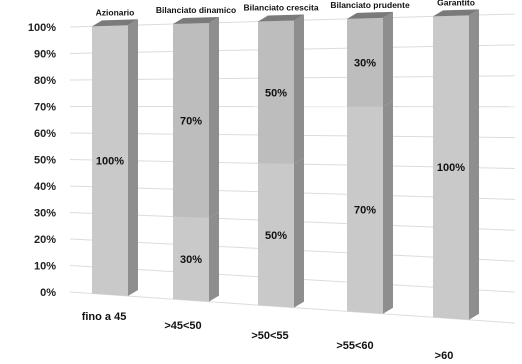 The height and width of the screenshot is (364, 522). I want to click on y-tick-label: 100%, so click(42, 28).